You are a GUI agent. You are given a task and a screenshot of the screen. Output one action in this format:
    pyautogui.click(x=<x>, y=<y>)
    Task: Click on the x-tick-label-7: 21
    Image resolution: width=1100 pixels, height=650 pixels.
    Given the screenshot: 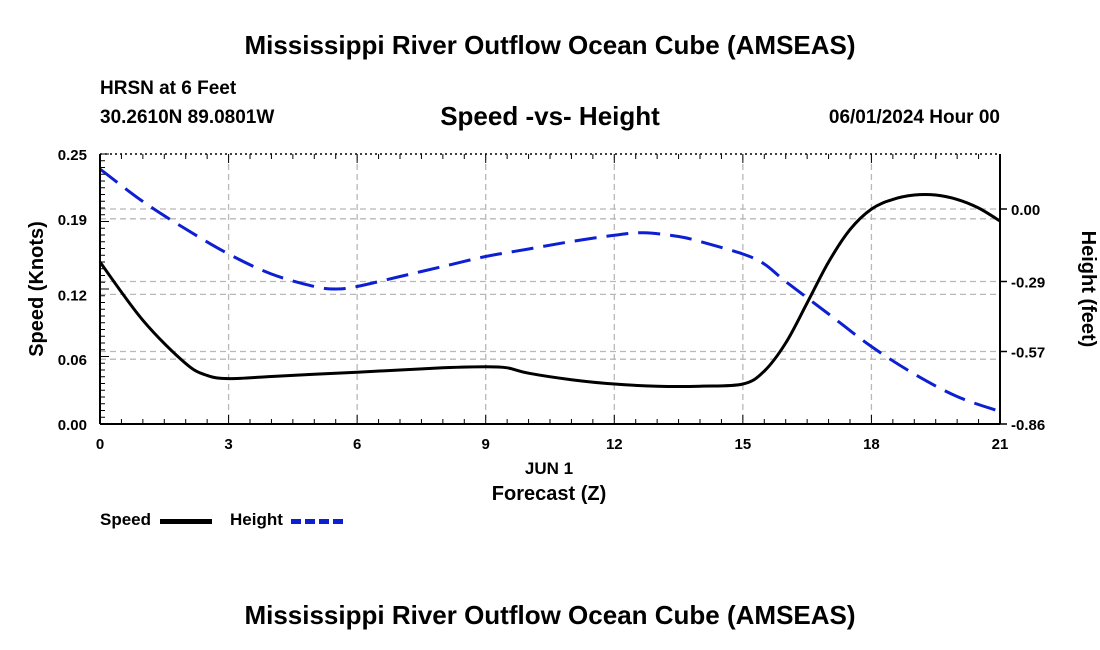 What is the action you would take?
    pyautogui.click(x=1000, y=444)
    